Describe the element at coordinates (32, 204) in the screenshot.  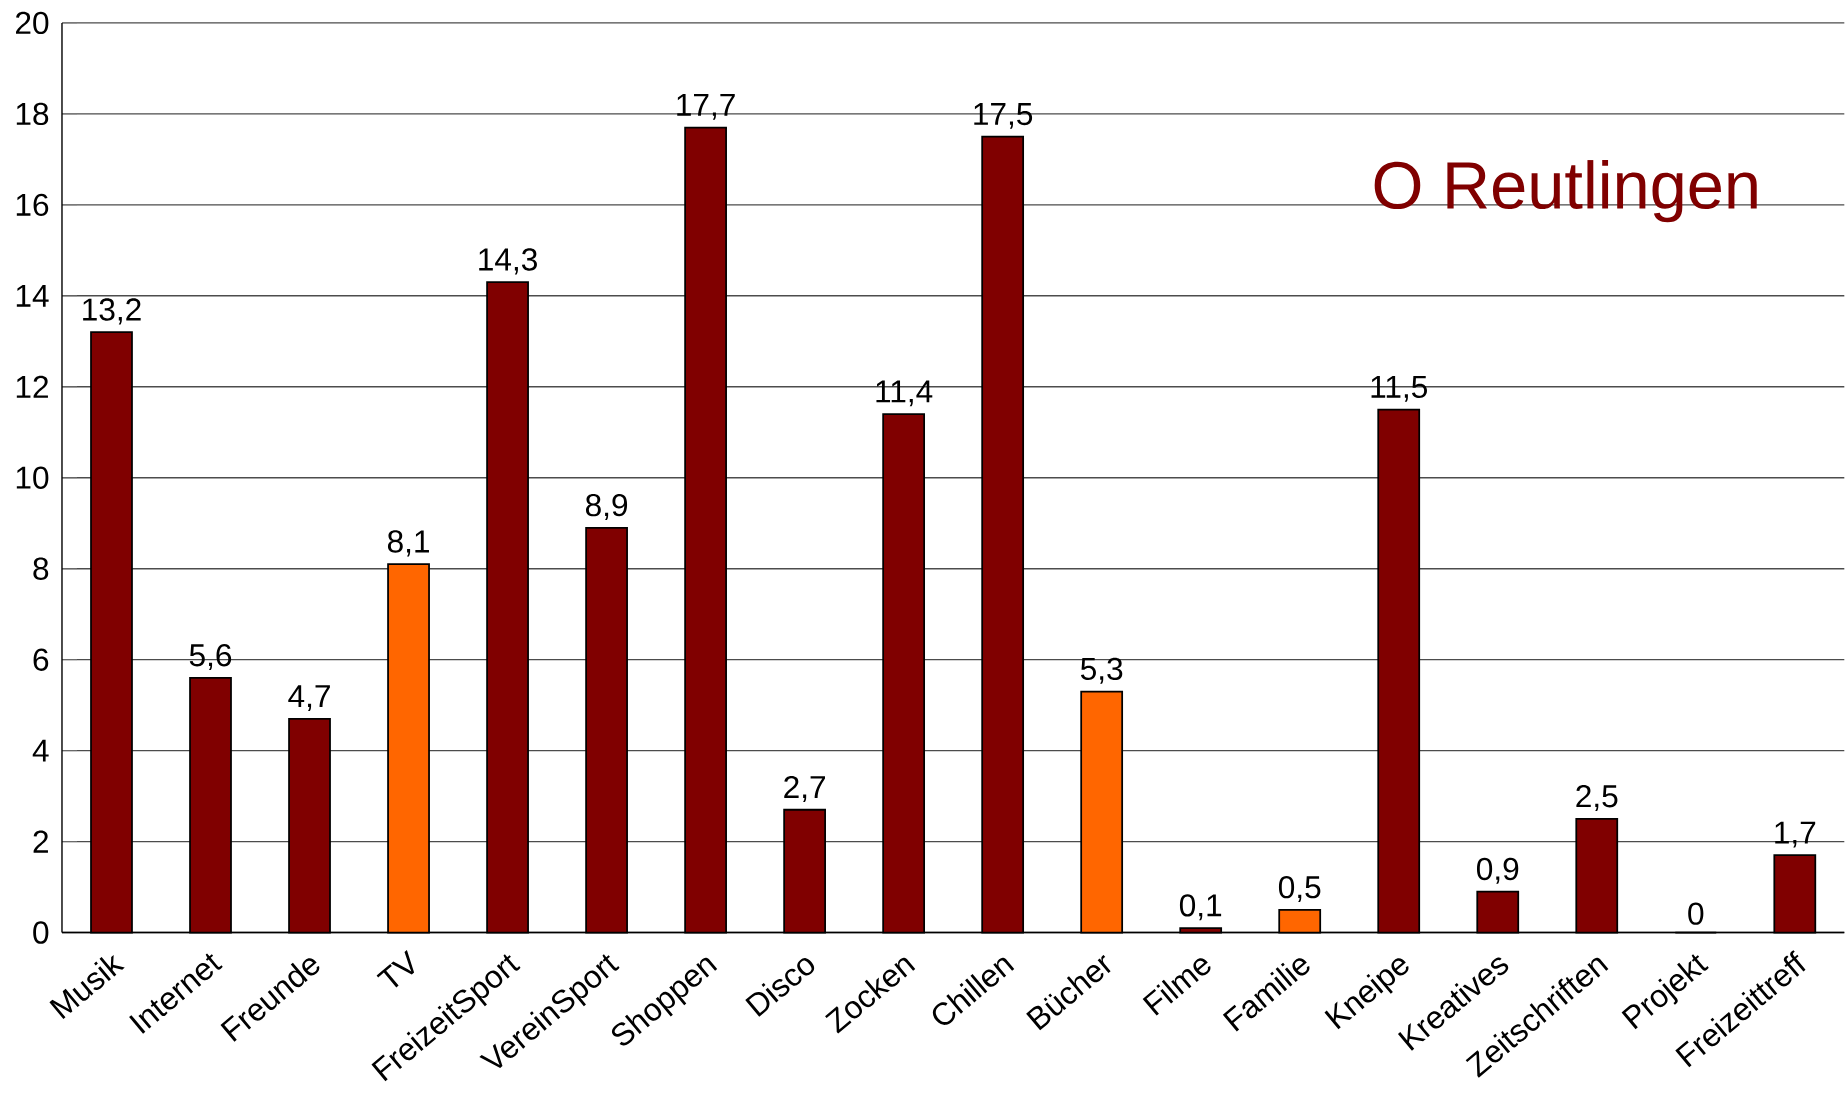
I see `y-tick-label: 16` at that location.